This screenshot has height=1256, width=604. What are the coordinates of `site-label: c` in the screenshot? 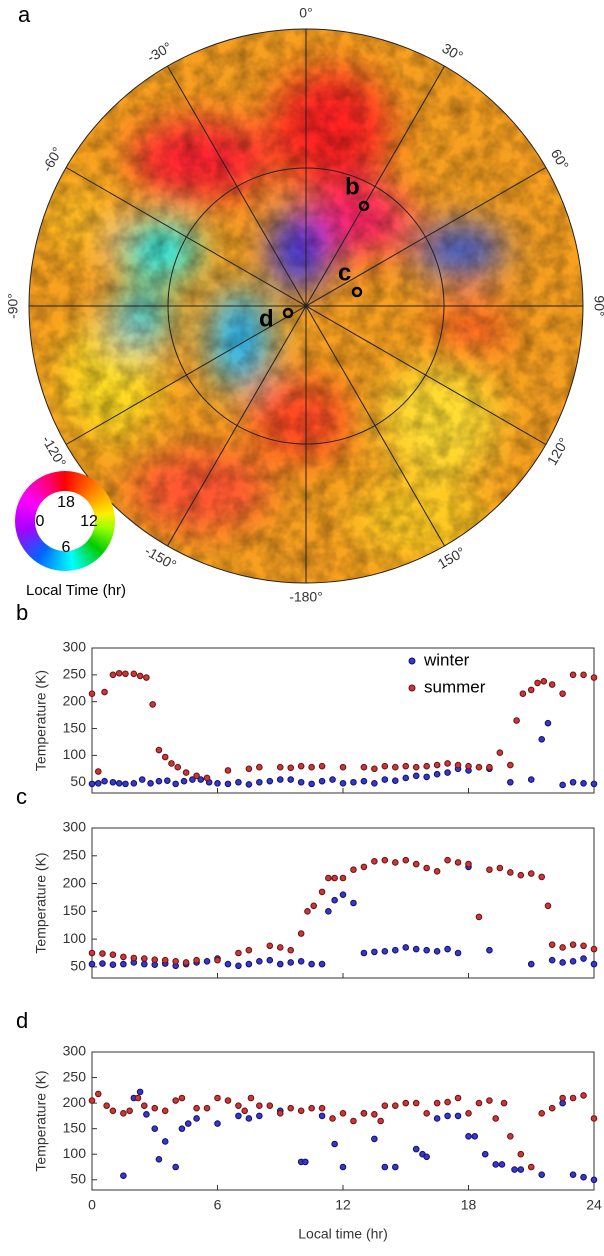 It's located at (344, 272).